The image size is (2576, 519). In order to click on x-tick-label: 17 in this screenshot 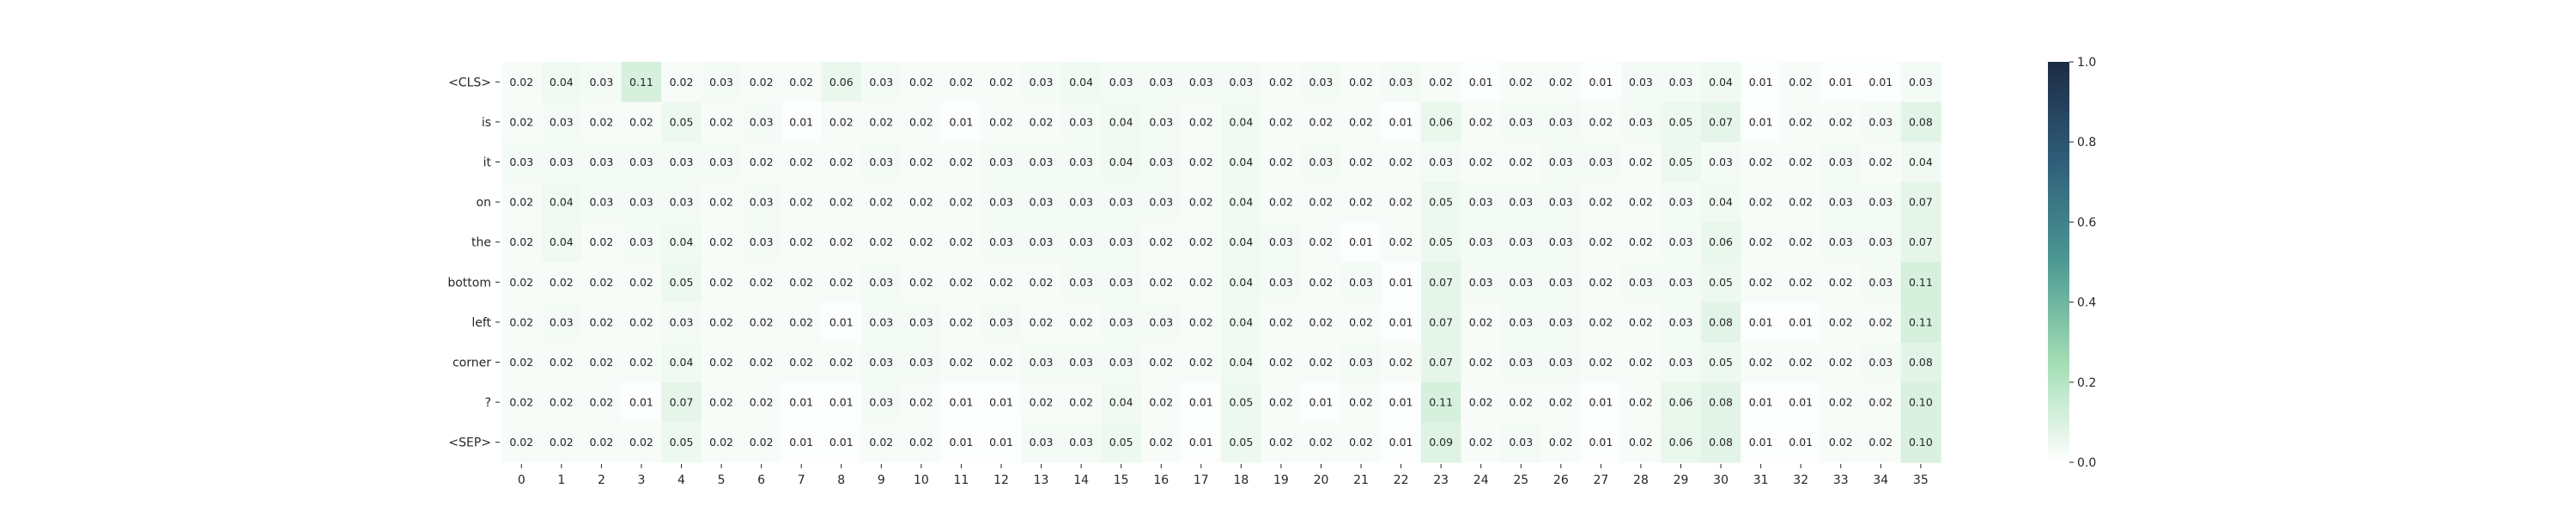, I will do `click(1202, 480)`.